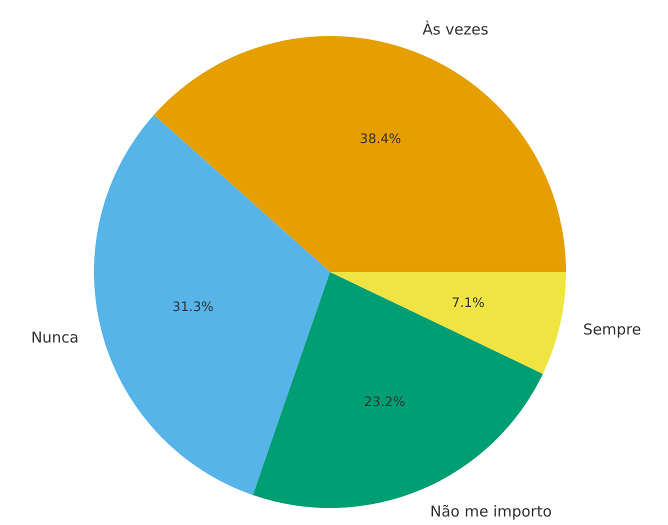  What do you see at coordinates (381, 140) in the screenshot?
I see `data-label: 38.4%` at bounding box center [381, 140].